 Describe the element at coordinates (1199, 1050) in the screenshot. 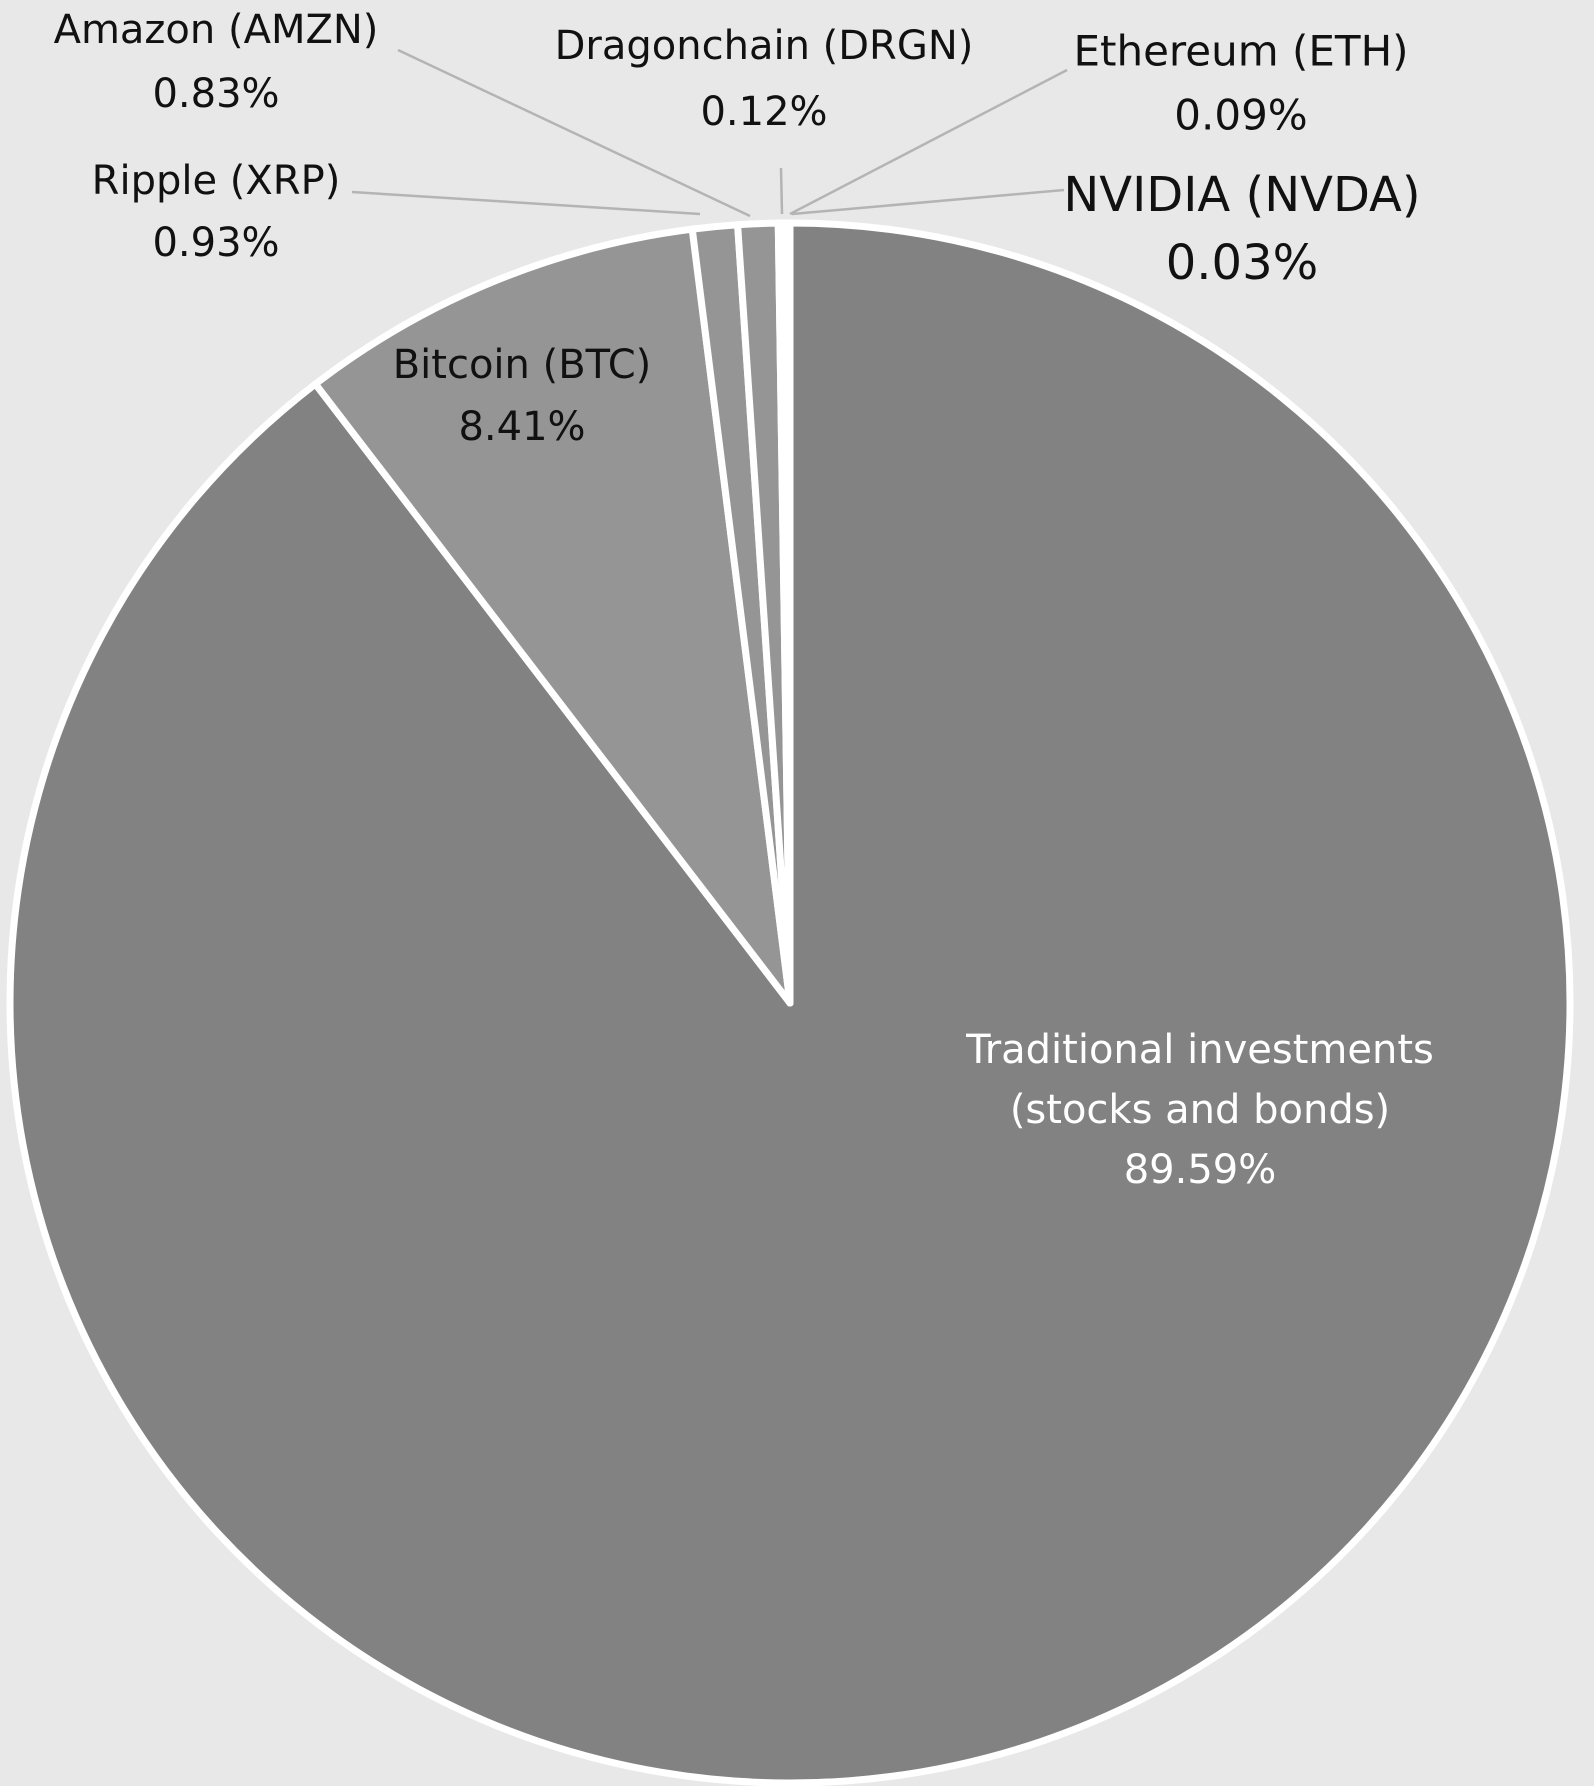

I see `slice-label-traditional-investments-stocks-and-bonds-line-1: Traditional investments` at that location.